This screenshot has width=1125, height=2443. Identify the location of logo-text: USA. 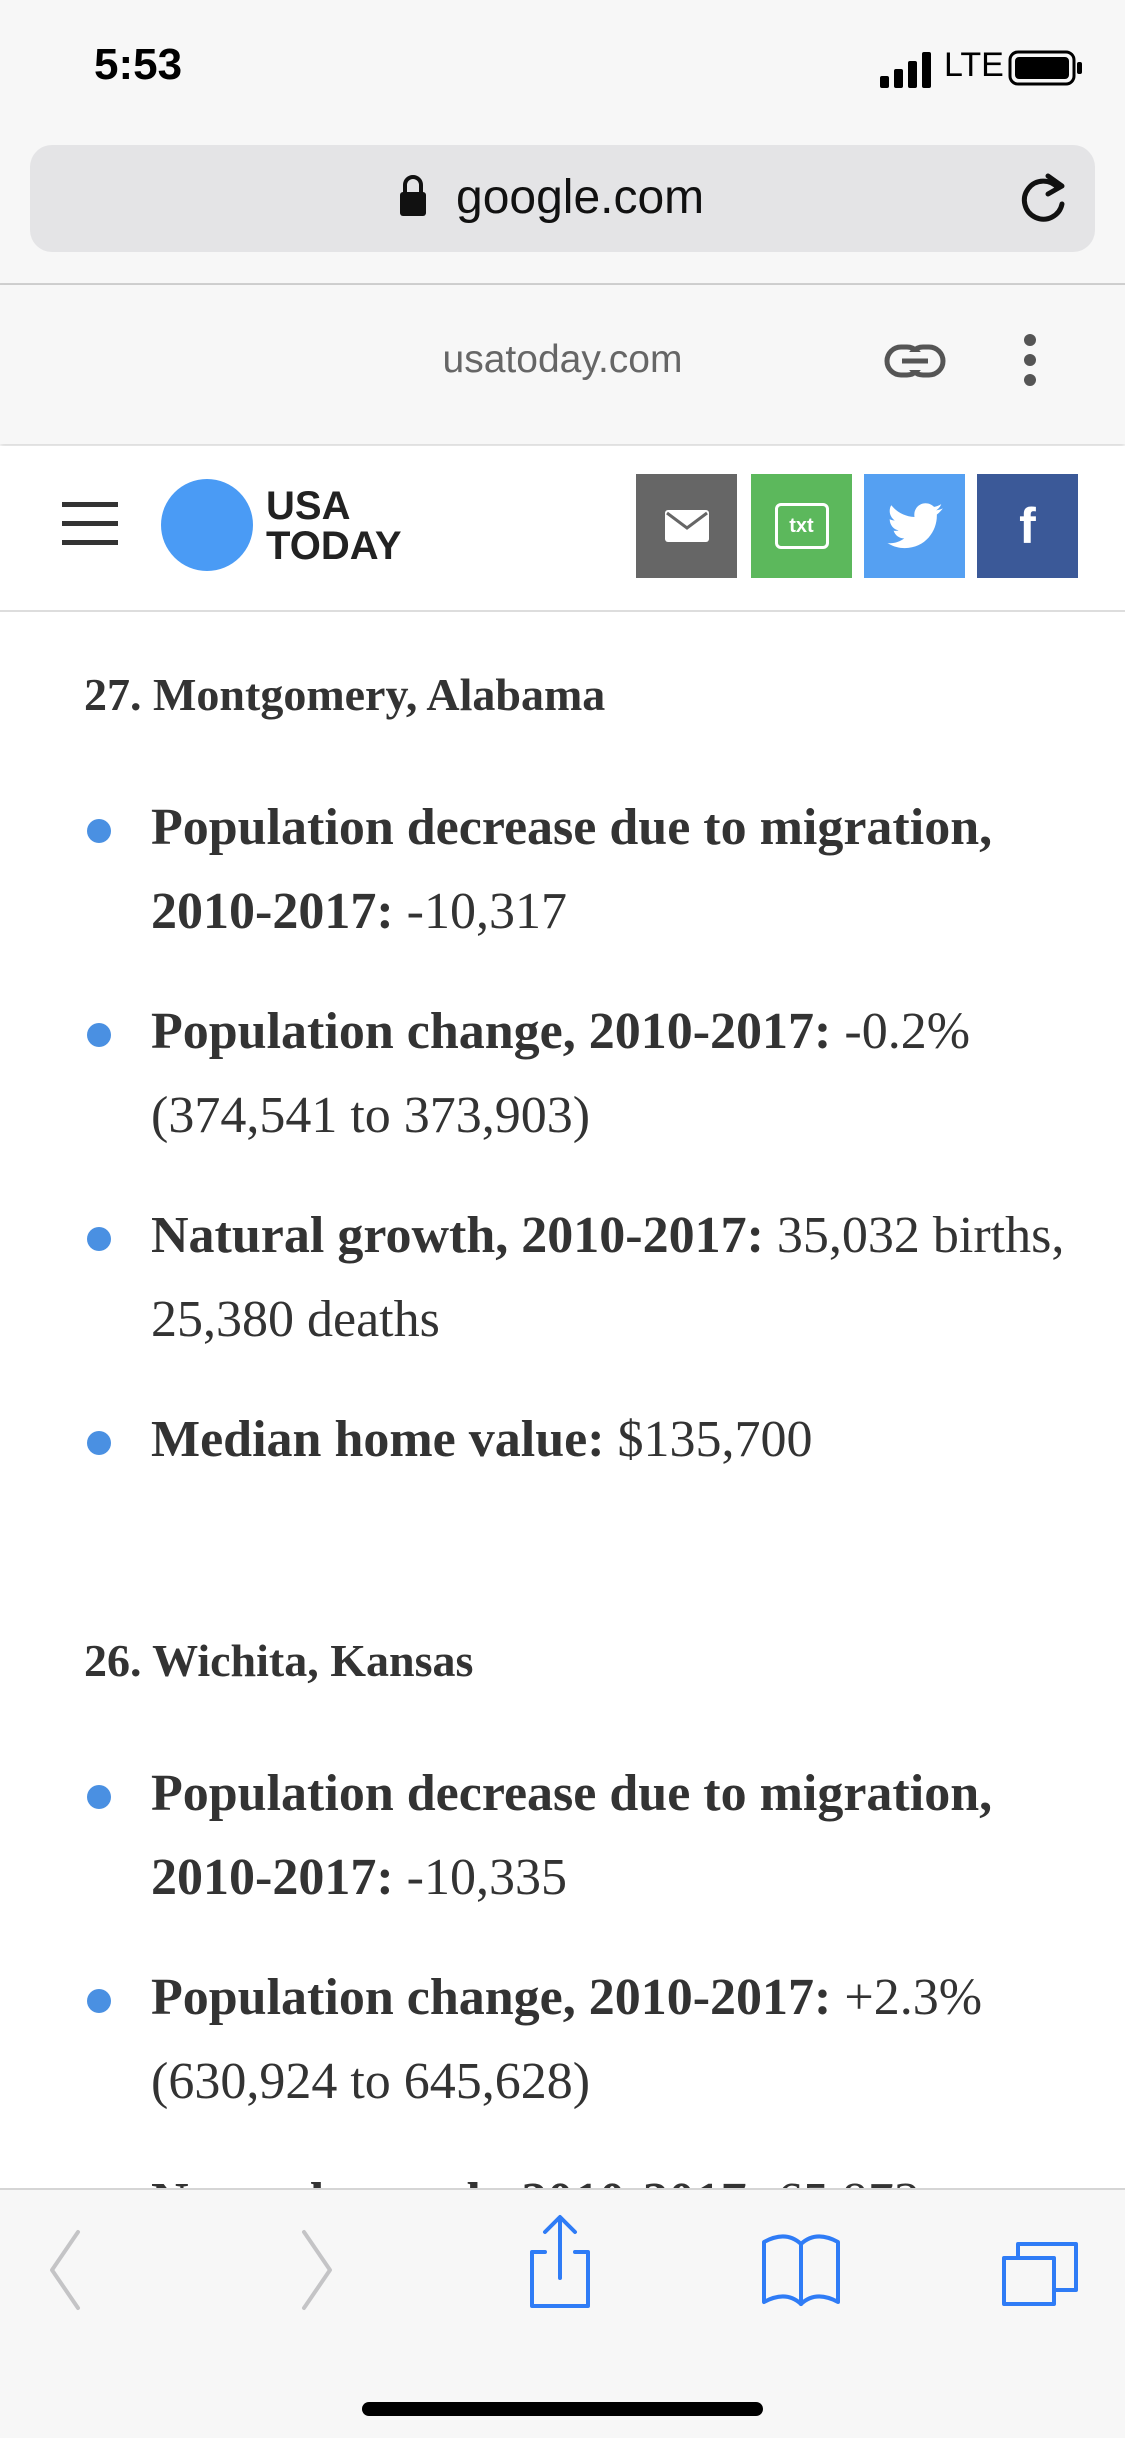
(308, 506).